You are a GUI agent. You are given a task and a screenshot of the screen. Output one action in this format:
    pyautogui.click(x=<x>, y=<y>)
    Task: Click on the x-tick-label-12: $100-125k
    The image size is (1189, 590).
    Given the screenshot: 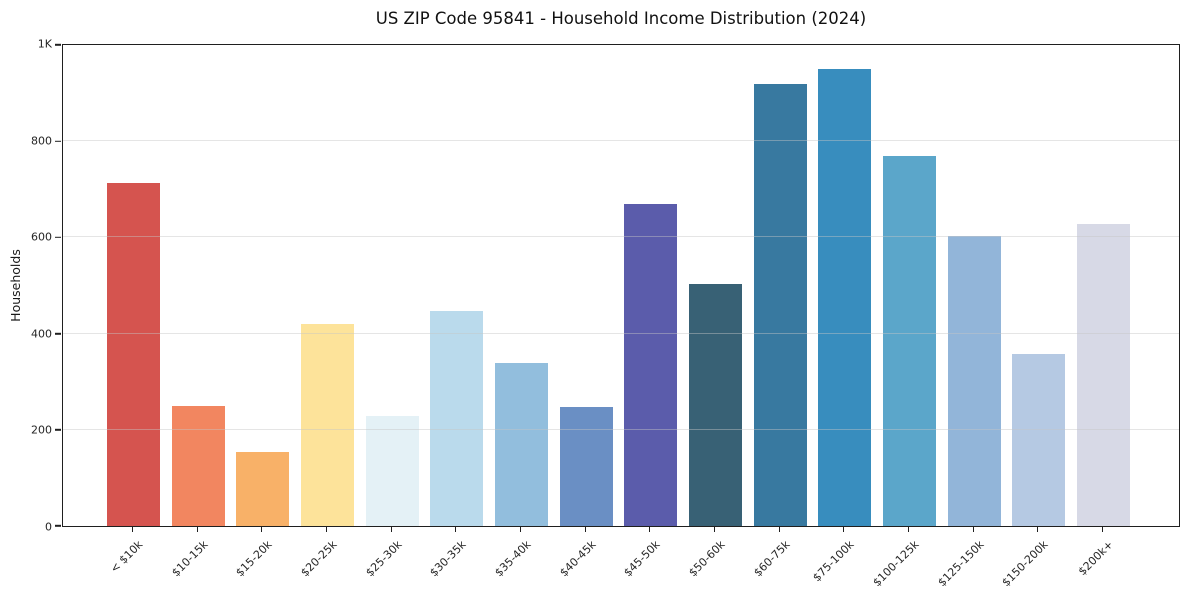 What is the action you would take?
    pyautogui.click(x=896, y=564)
    